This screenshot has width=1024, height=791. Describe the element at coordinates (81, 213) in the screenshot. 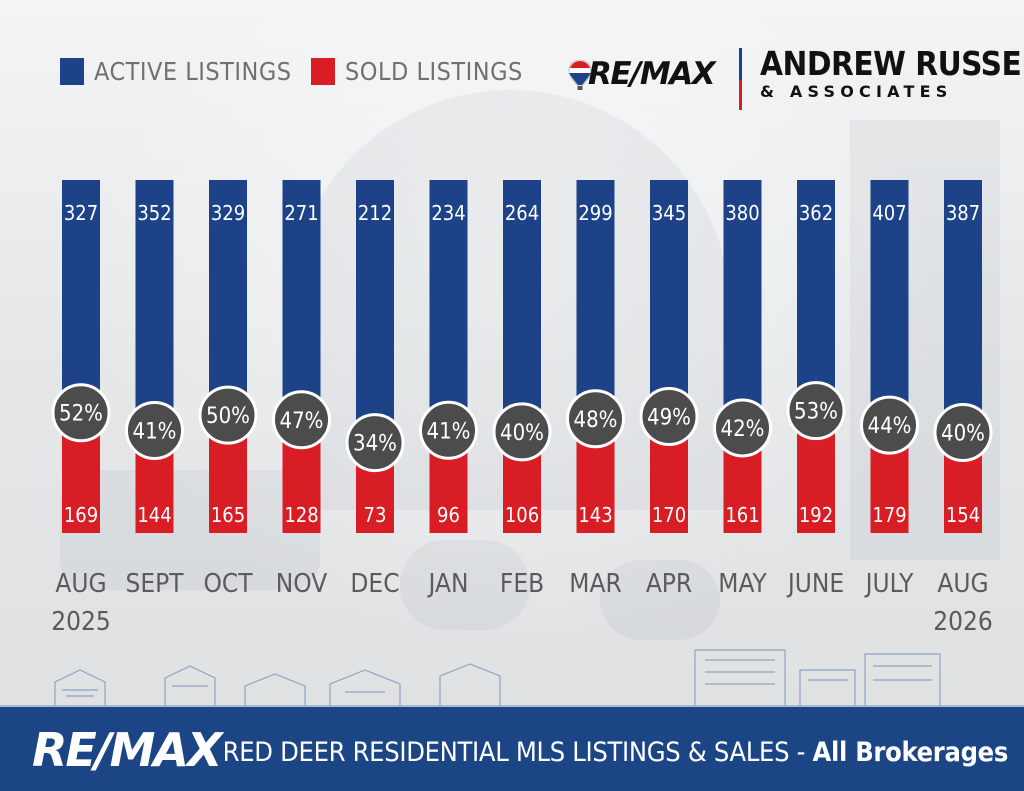

I see `active-value-label-0: 327` at that location.